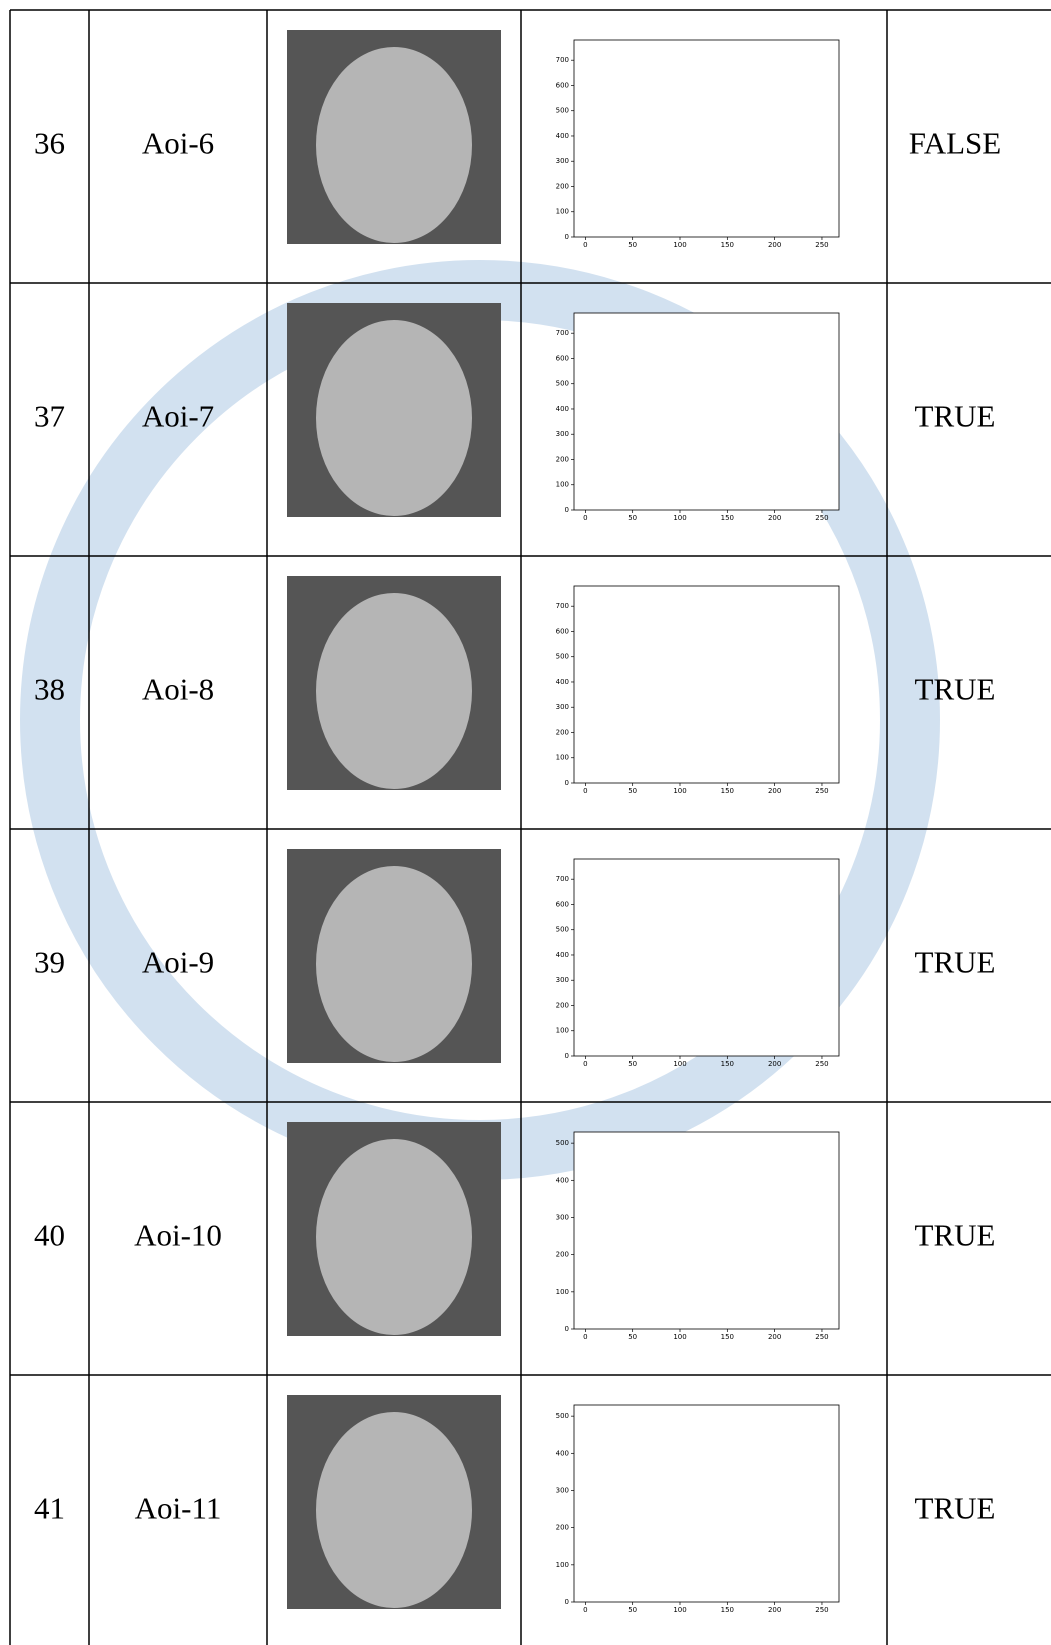 The height and width of the screenshot is (1645, 1051). What do you see at coordinates (49, 962) in the screenshot?
I see `row-number: 39` at bounding box center [49, 962].